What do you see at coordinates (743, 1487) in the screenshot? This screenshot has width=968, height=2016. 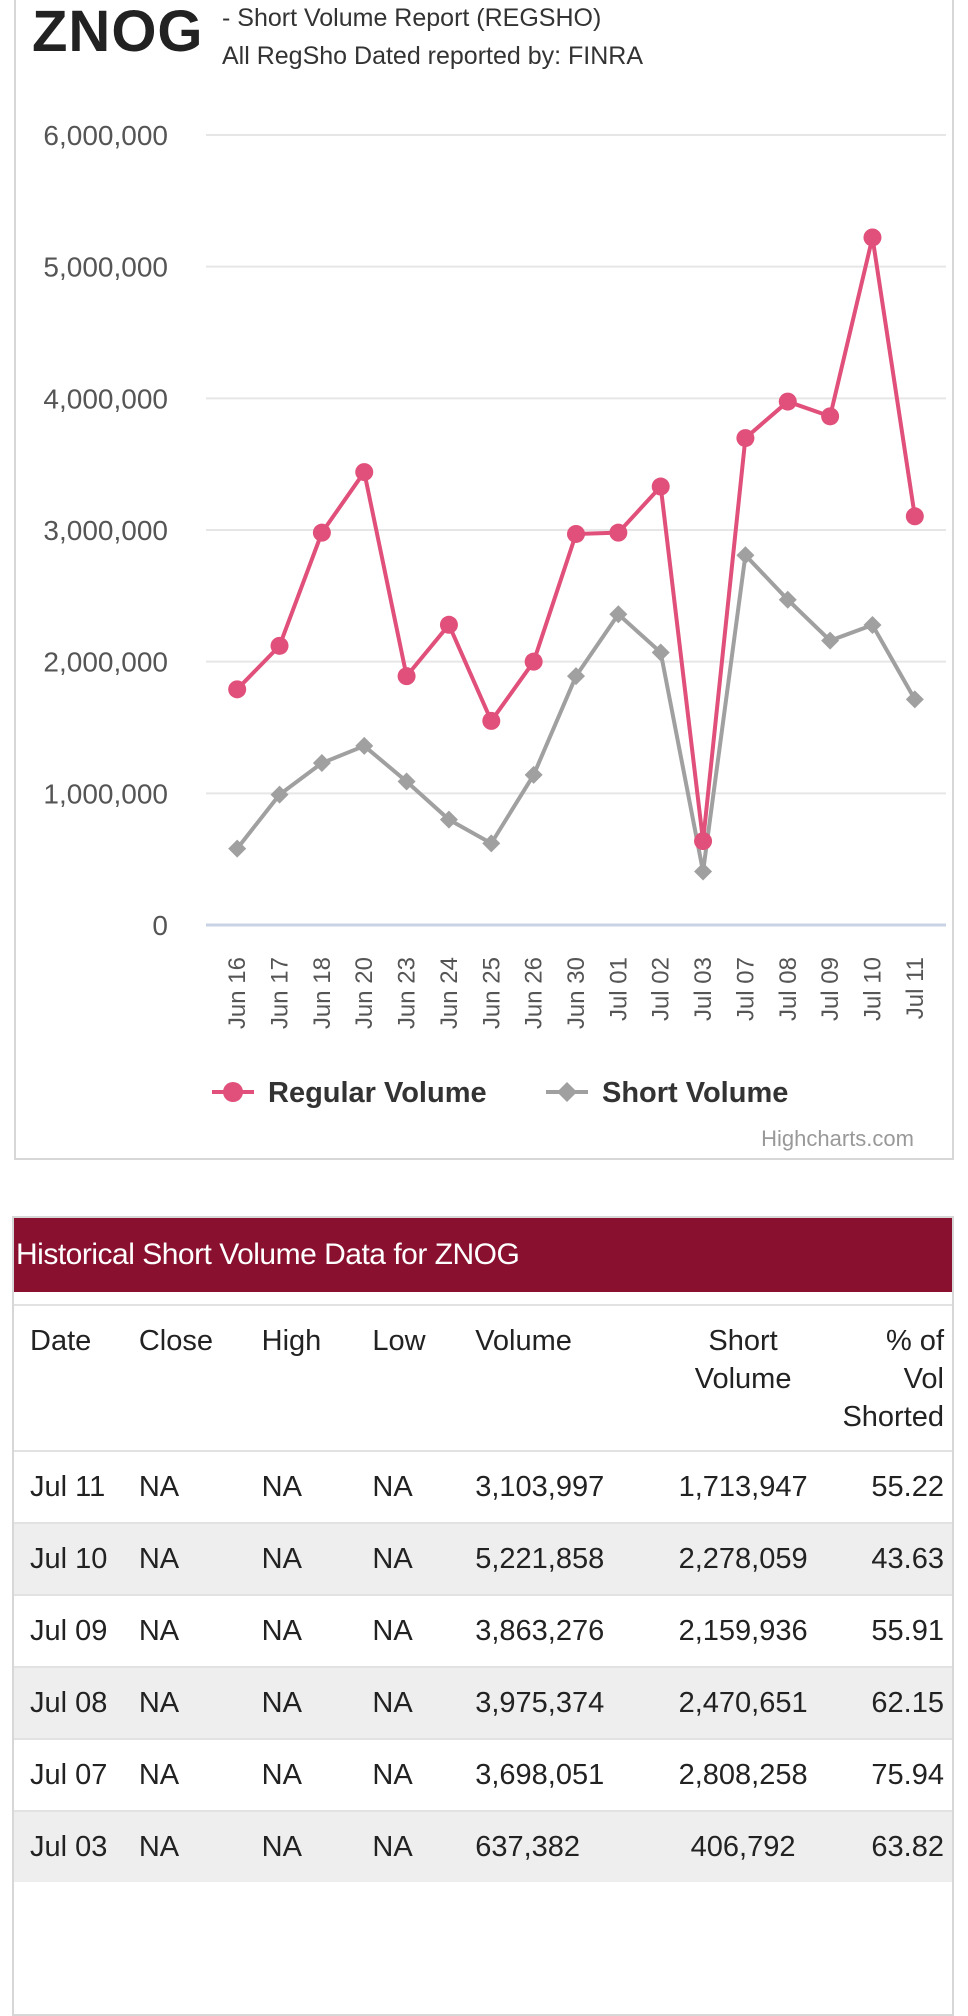 I see `cell-short-volume: 1,713,947` at bounding box center [743, 1487].